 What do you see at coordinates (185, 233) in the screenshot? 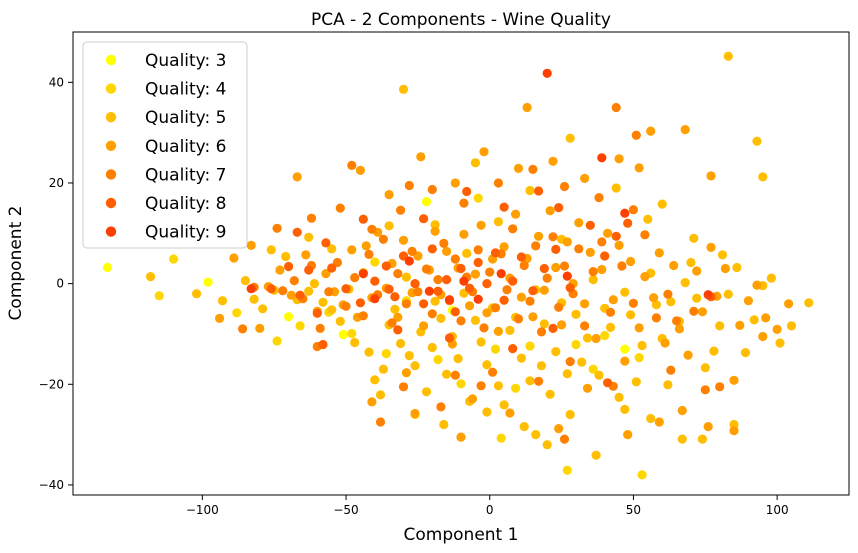
I see `legend-label: Quality: 9` at bounding box center [185, 233].